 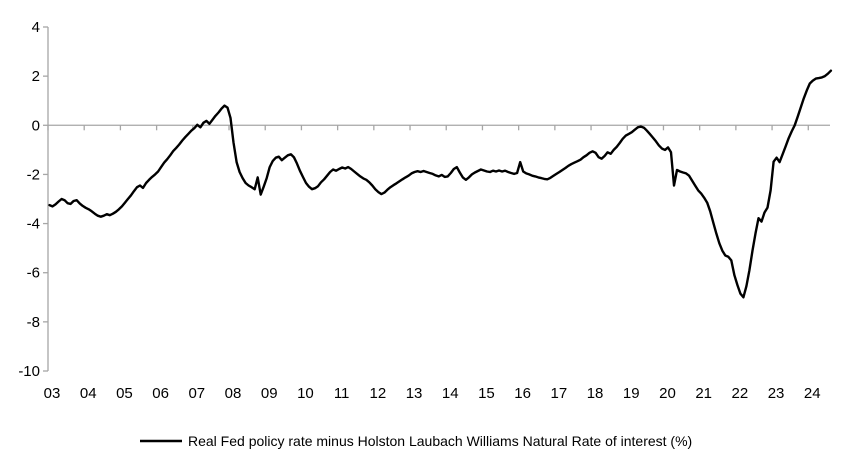 I want to click on y-tick-label: -6, so click(x=33, y=273).